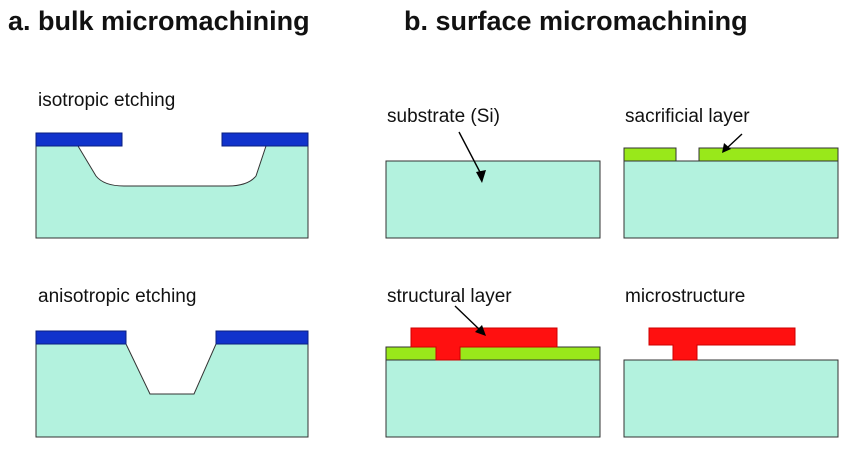 This screenshot has width=859, height=465. I want to click on anisotropic-etching-figure, so click(172, 384).